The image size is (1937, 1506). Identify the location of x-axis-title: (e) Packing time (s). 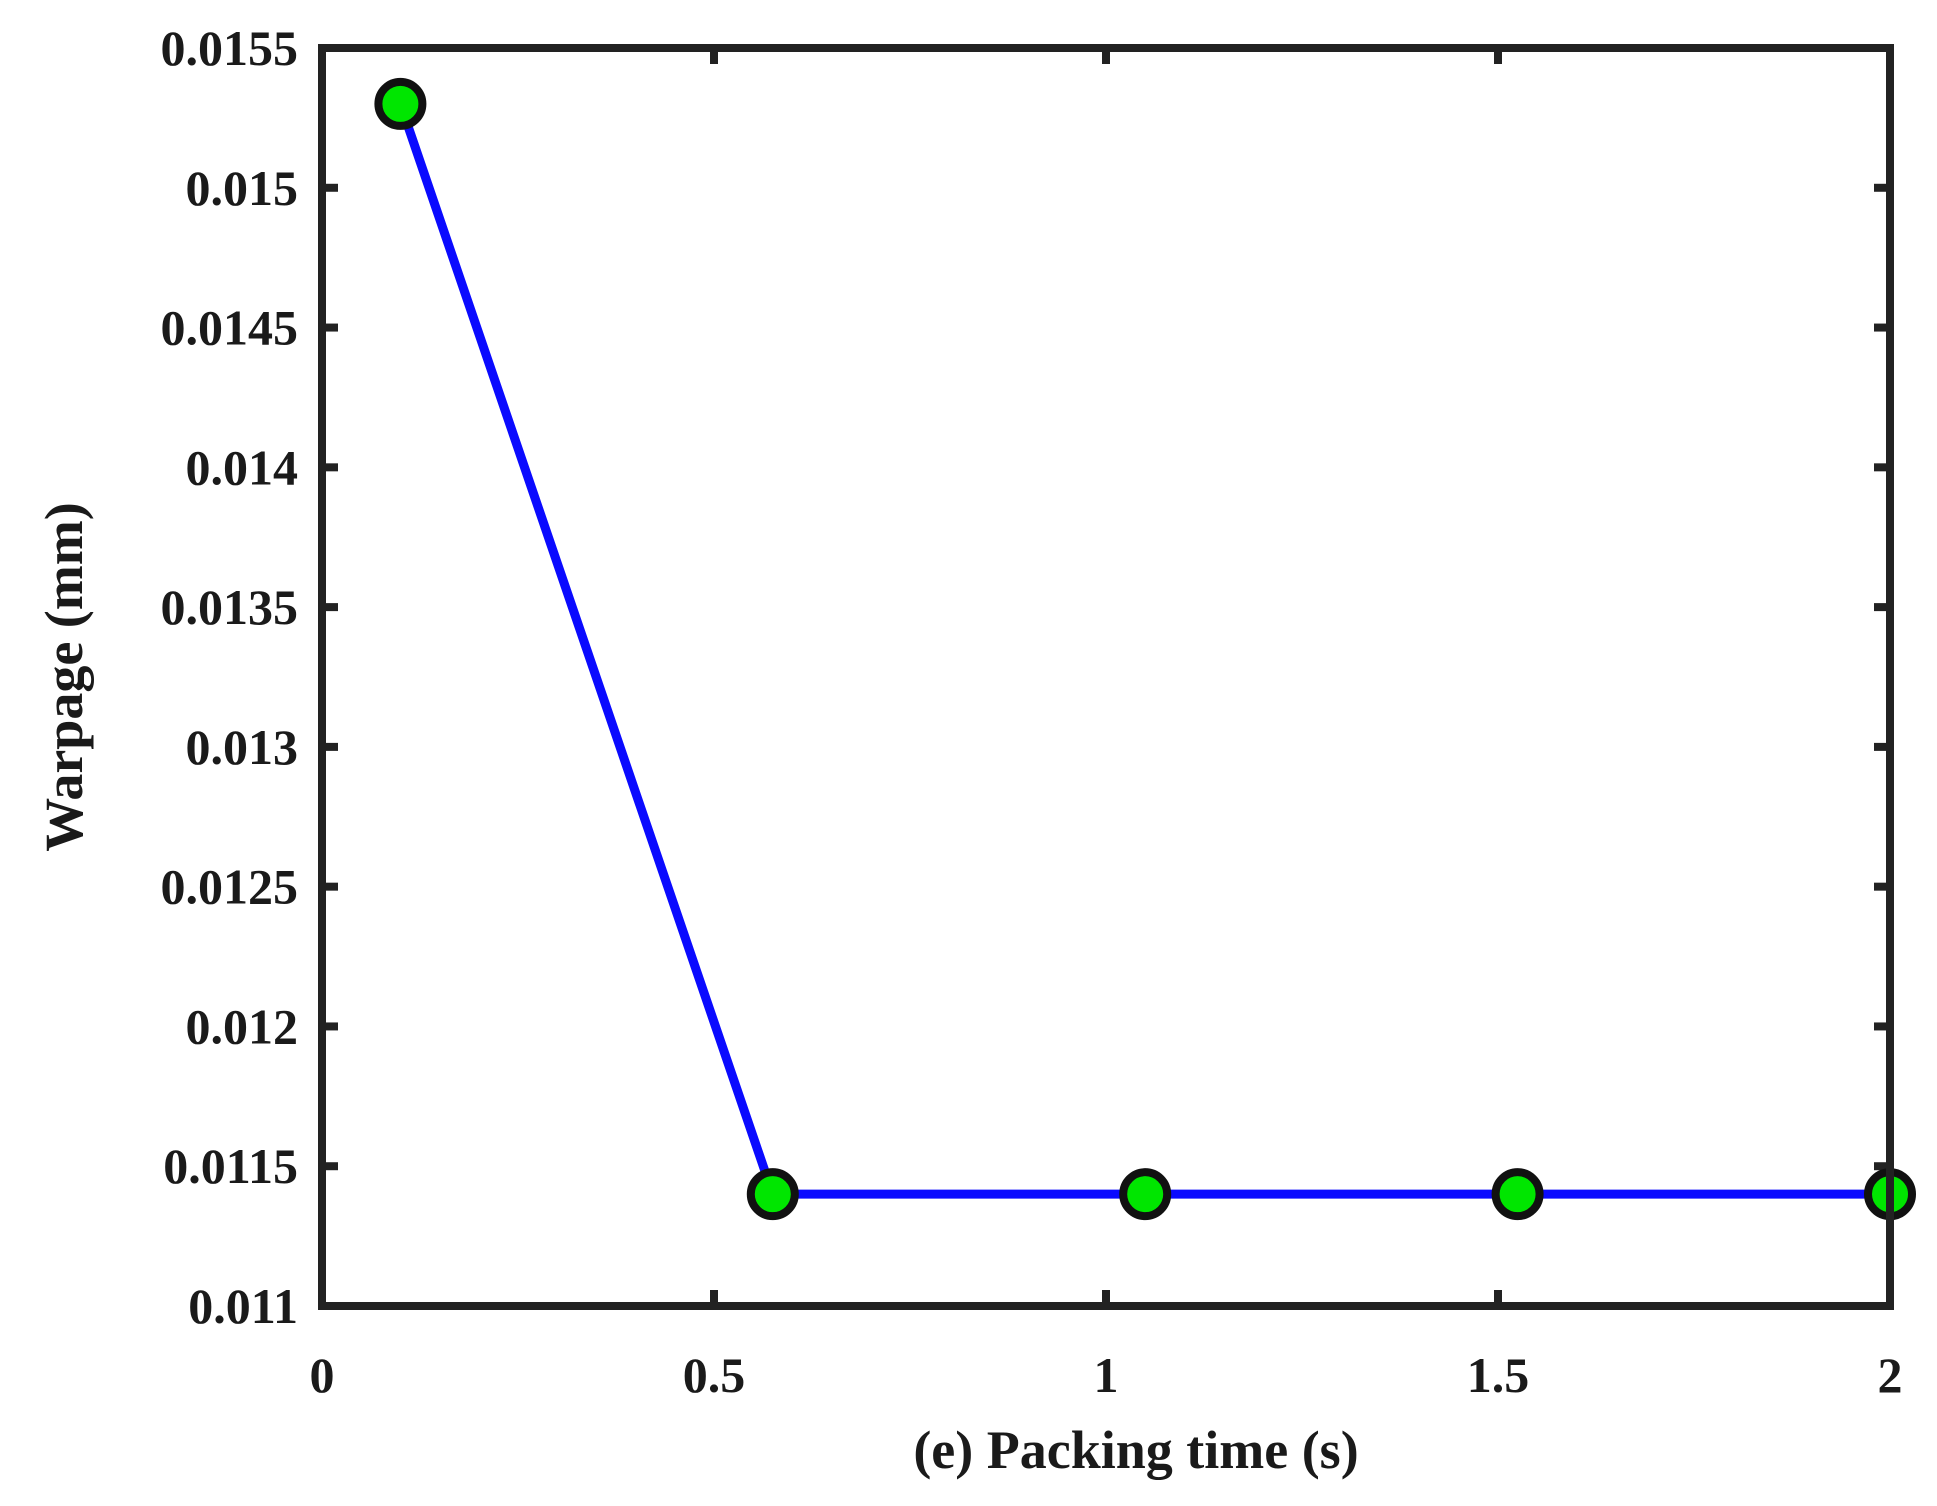
(1135, 1450).